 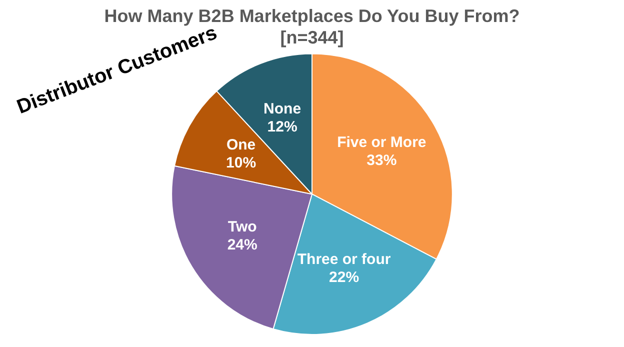 What do you see at coordinates (381, 161) in the screenshot?
I see `data-label: 33%` at bounding box center [381, 161].